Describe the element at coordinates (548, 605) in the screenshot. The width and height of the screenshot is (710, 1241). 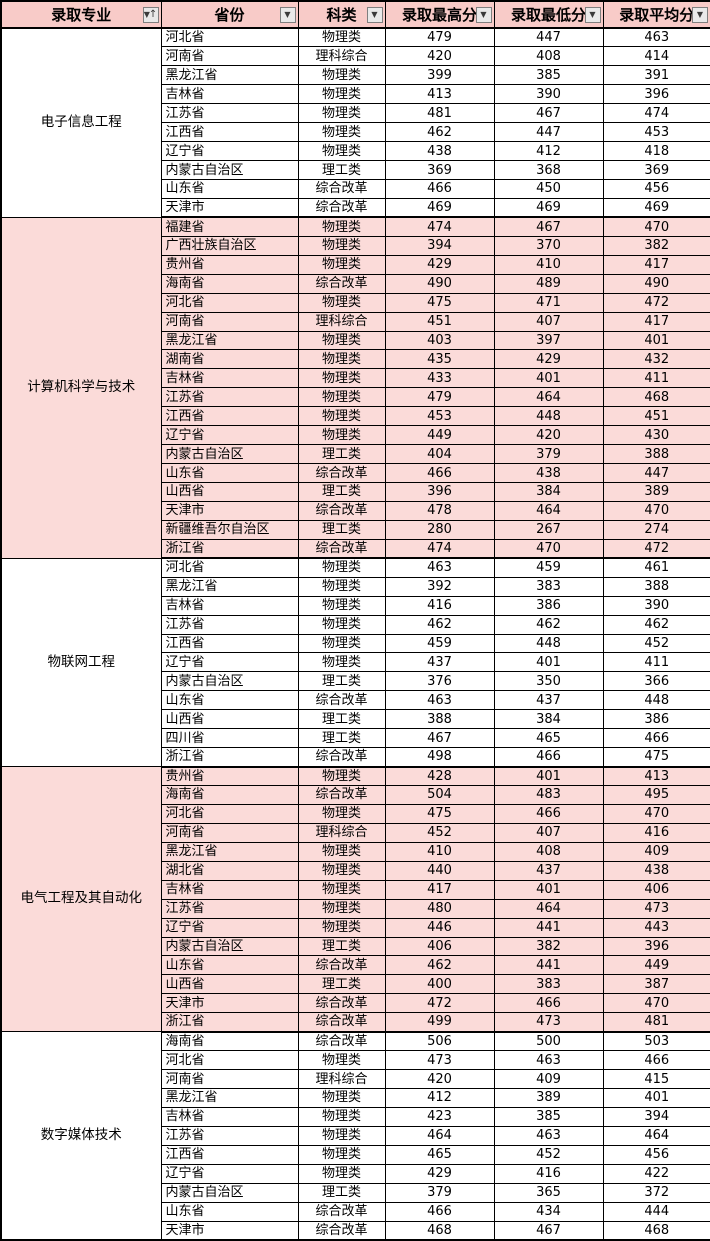
I see `cell-min-score: 386` at that location.